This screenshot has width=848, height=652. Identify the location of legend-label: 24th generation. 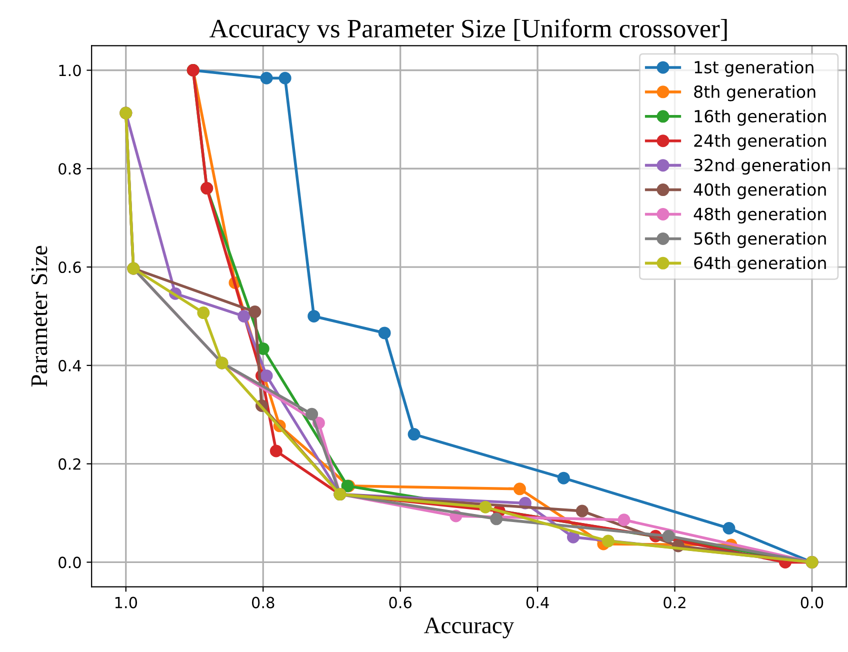
(760, 142).